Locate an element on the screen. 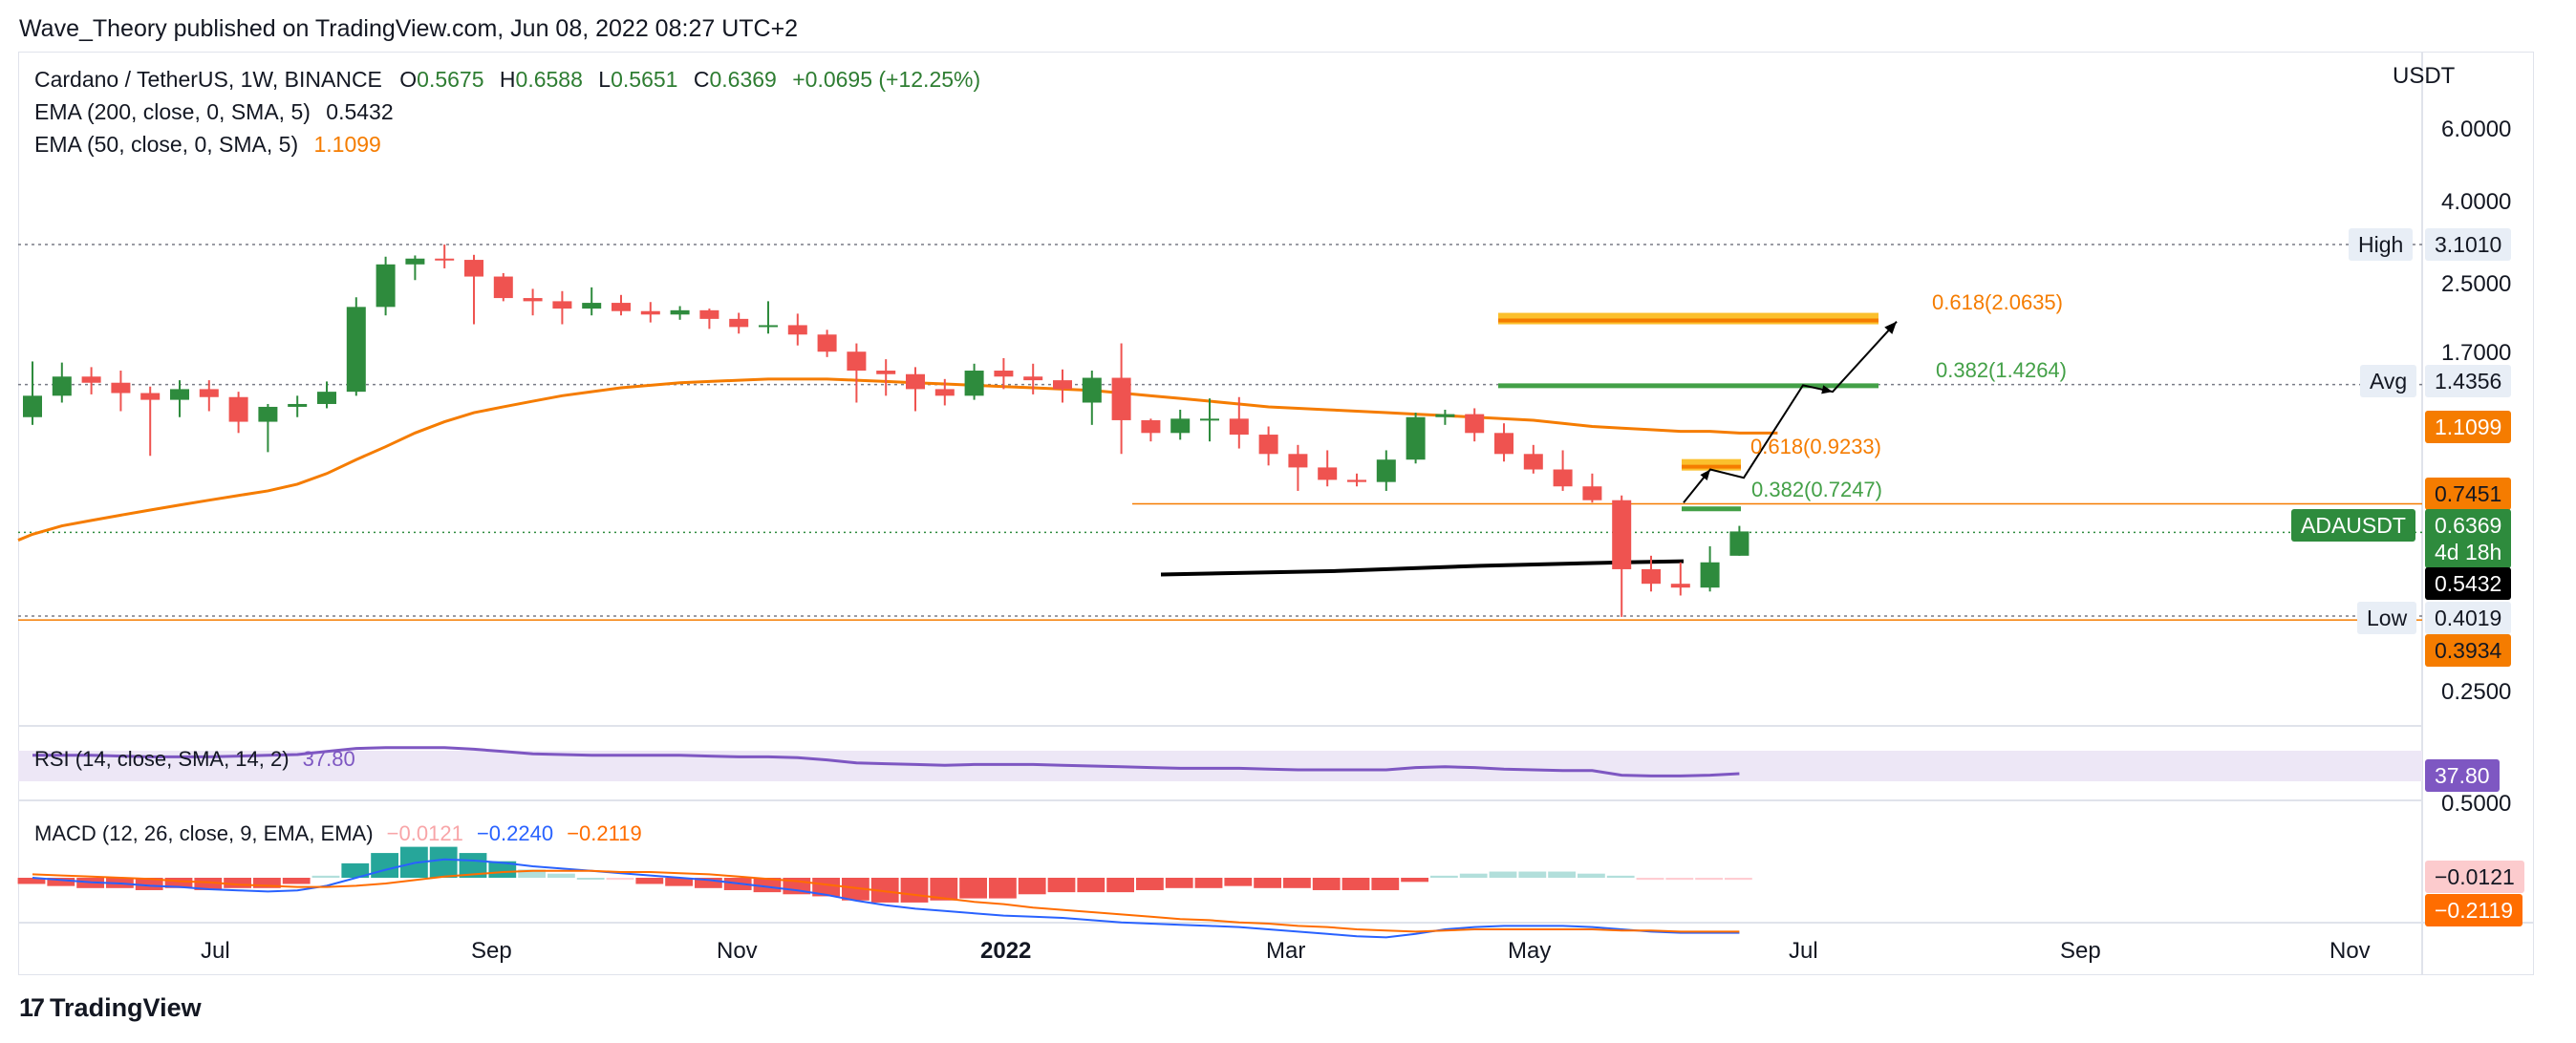 This screenshot has height=1043, width=2576. time-tick: Mar is located at coordinates (1286, 951).